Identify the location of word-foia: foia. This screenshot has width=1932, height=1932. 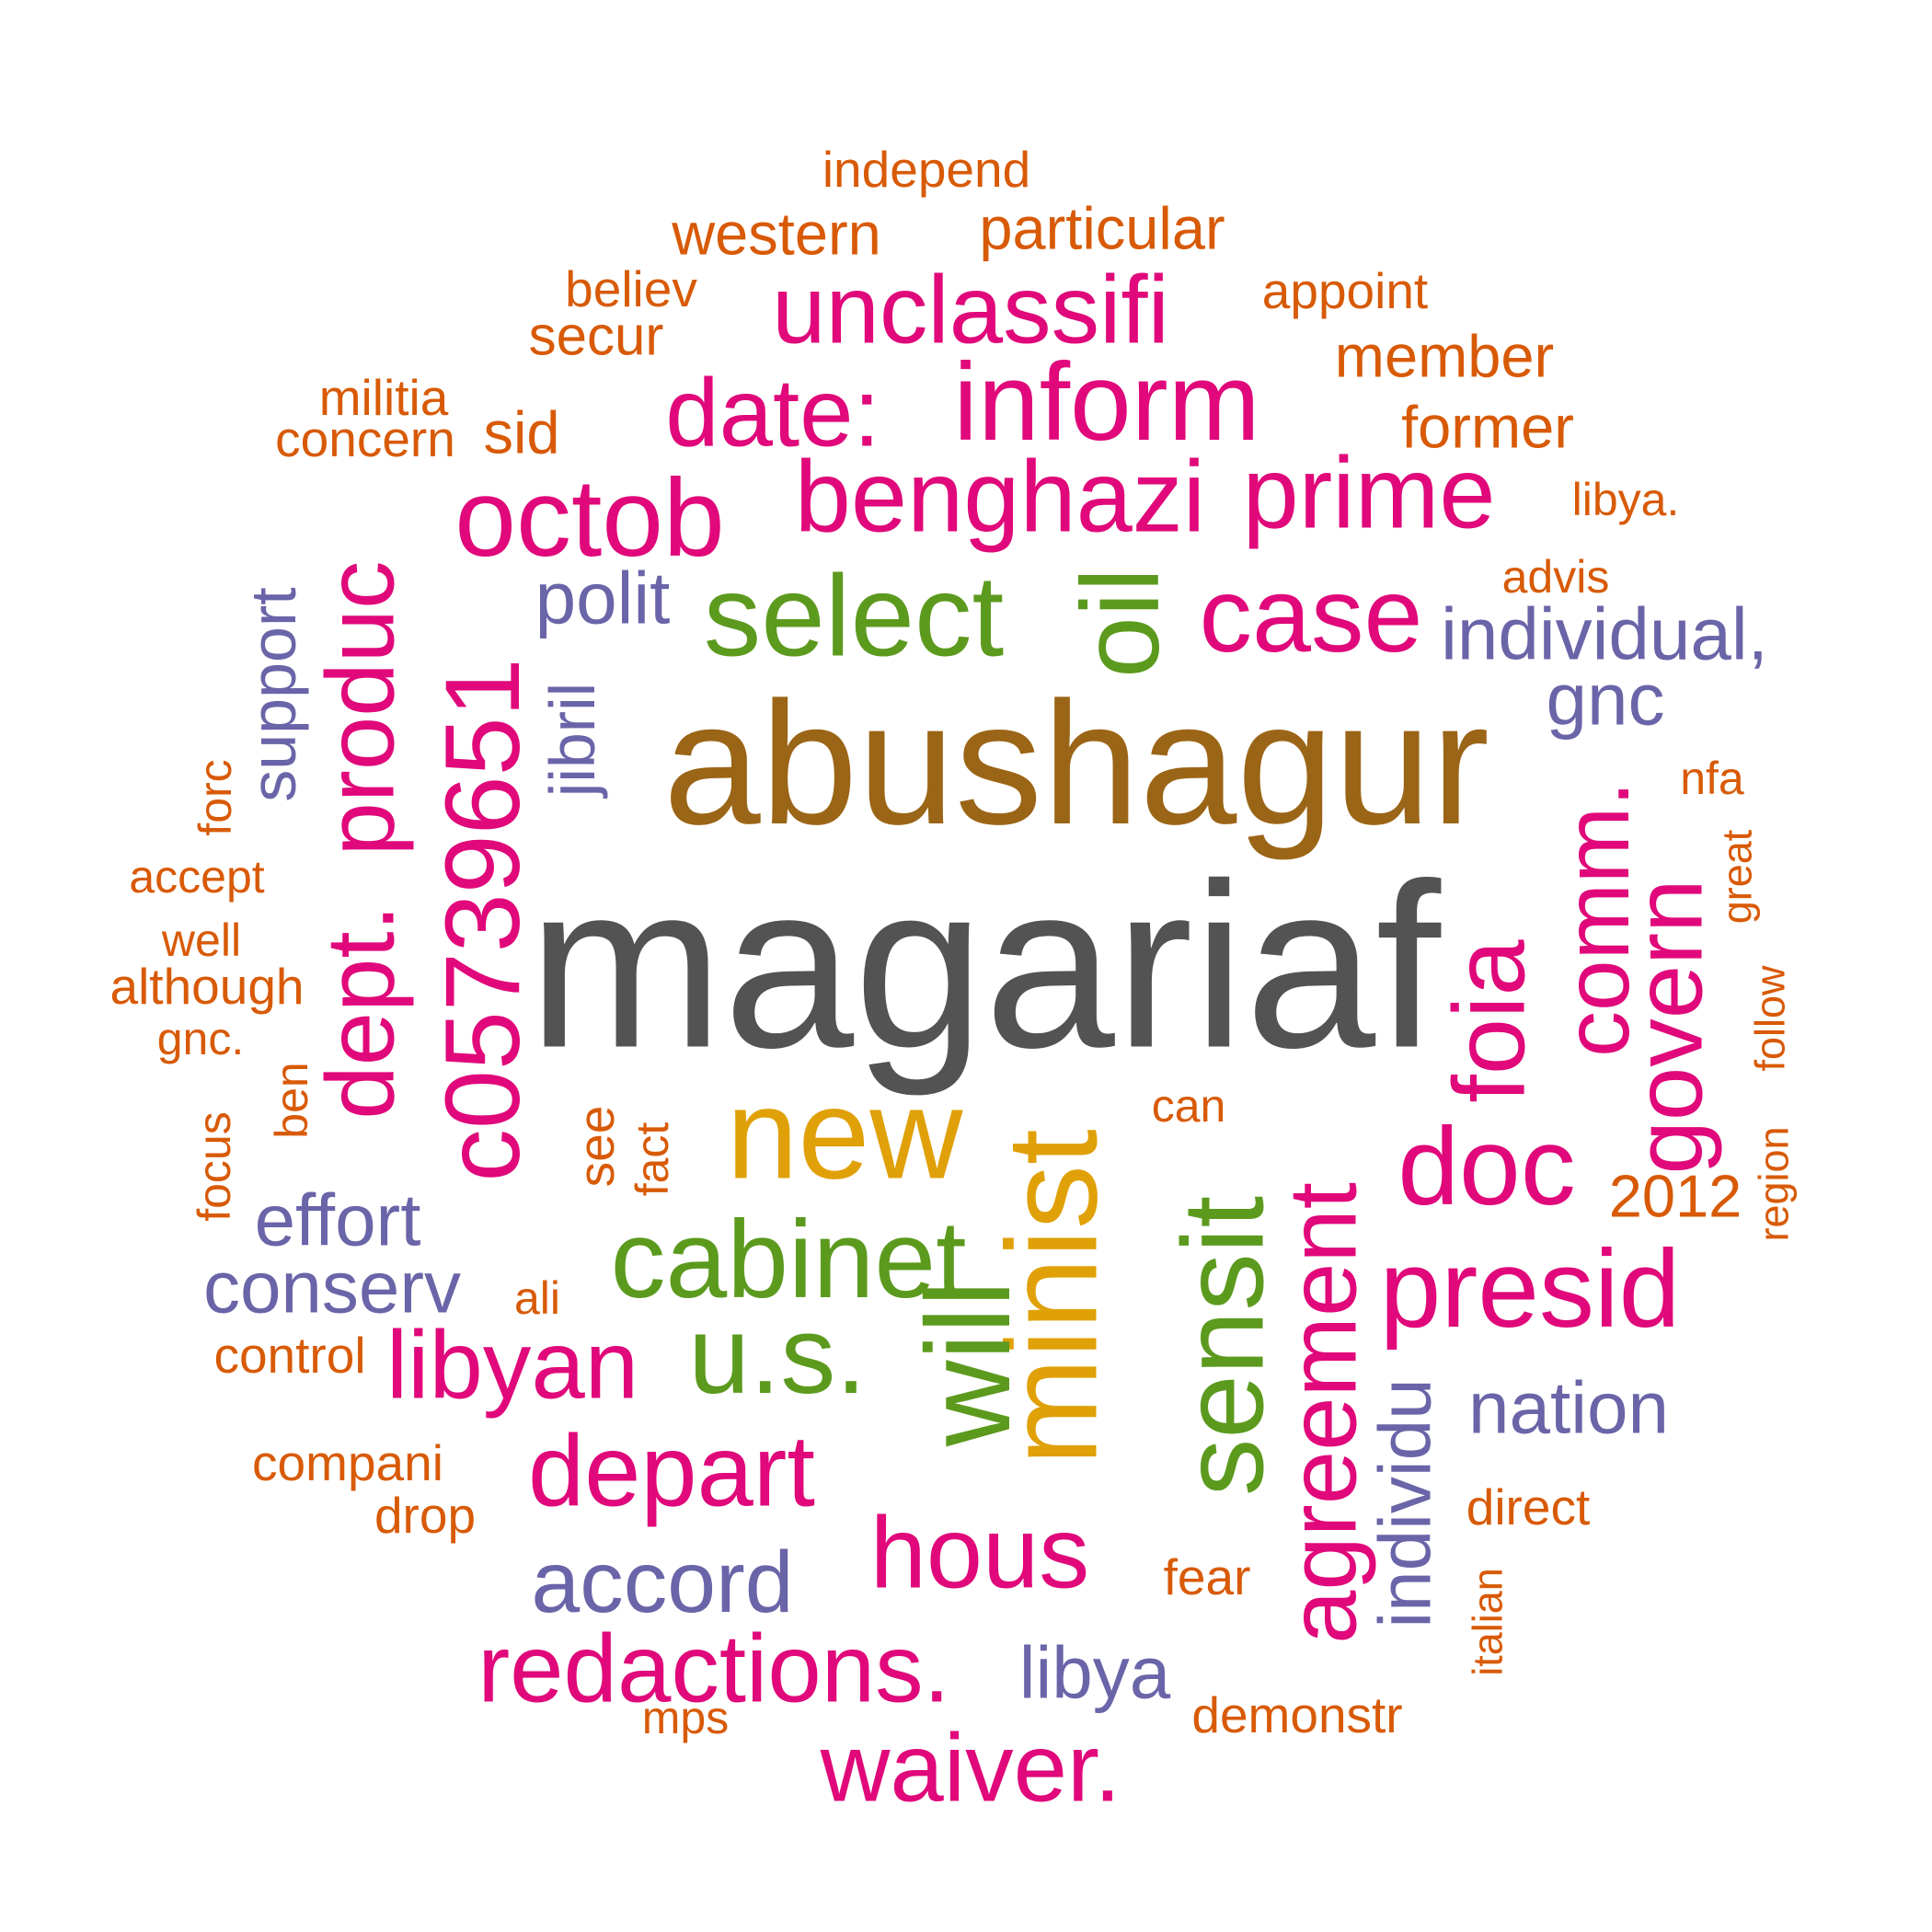
(1490, 1021).